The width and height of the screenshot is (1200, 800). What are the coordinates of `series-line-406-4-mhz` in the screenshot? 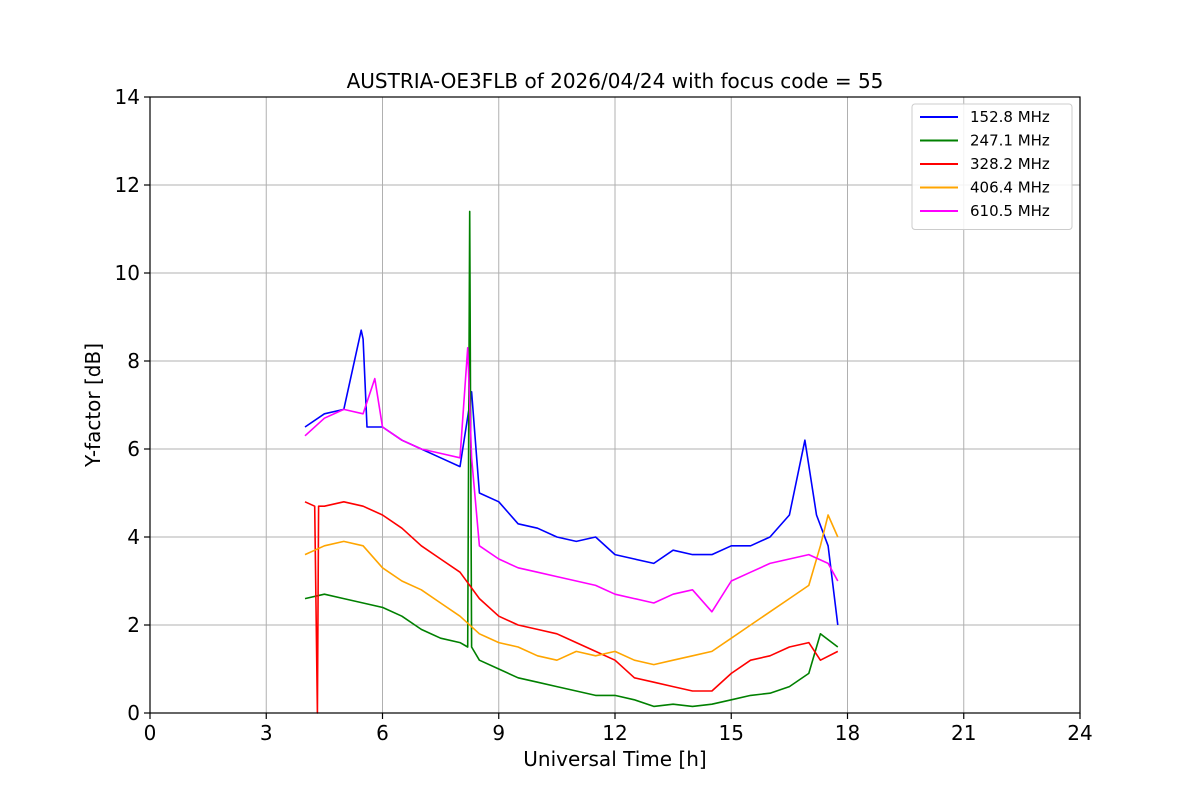 It's located at (571, 590).